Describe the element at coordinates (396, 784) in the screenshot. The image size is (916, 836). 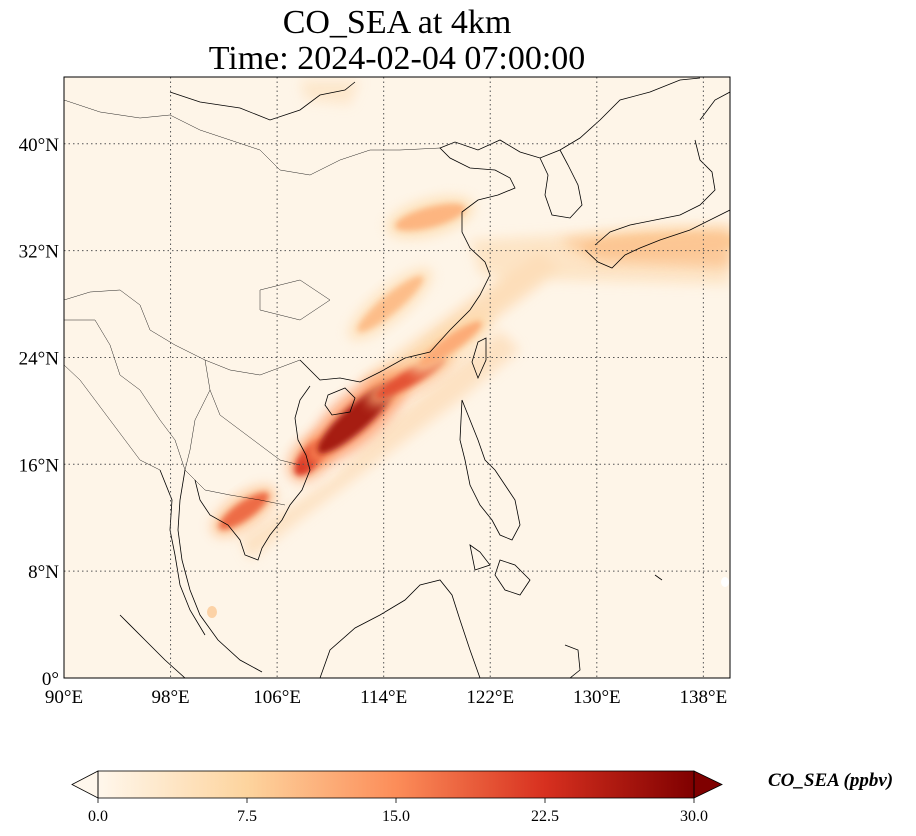
I see `colorbar-gradient` at that location.